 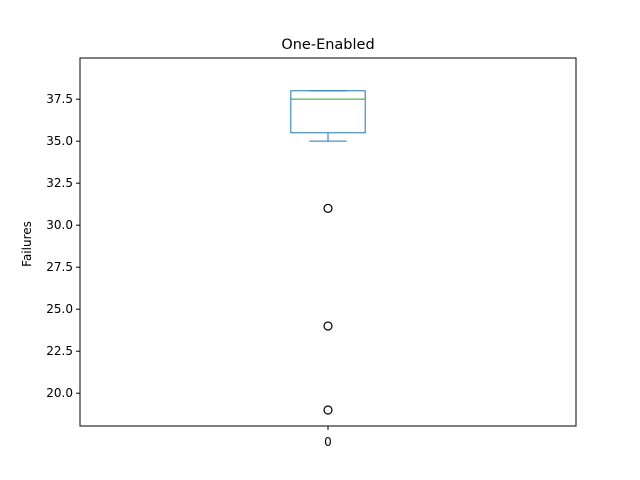 I want to click on y-axis-label: Failures, so click(x=27, y=244).